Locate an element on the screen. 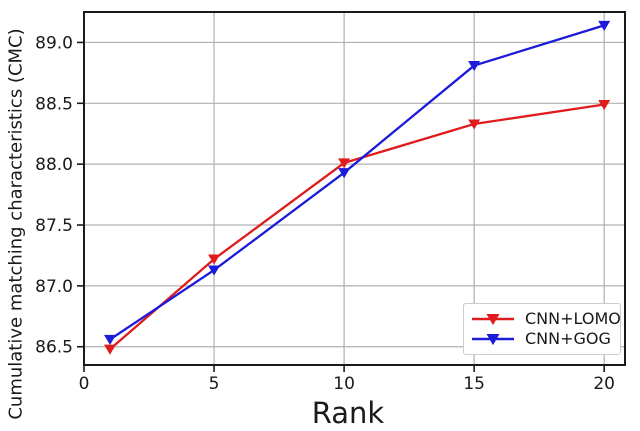 The image size is (640, 431). legend-item-cnn-gog: CNN+GOG is located at coordinates (542, 339).